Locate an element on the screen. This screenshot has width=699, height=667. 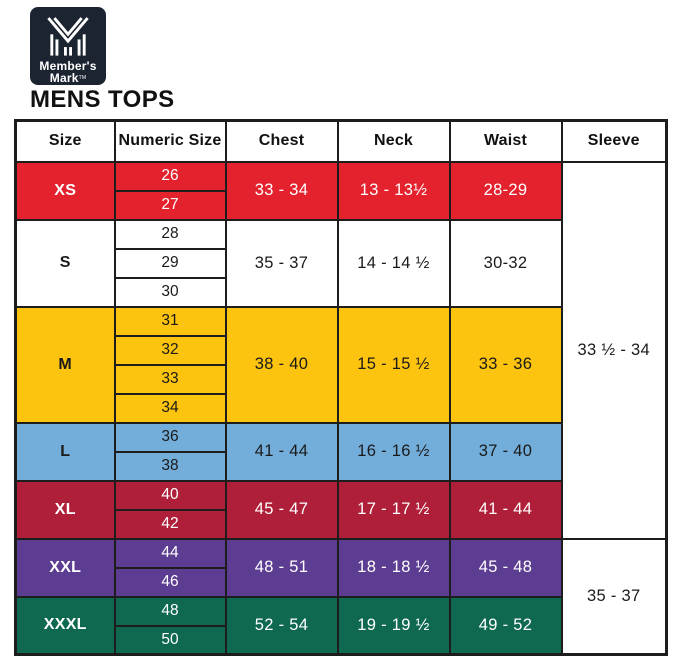
column-header-neck: Neck is located at coordinates (393, 141).